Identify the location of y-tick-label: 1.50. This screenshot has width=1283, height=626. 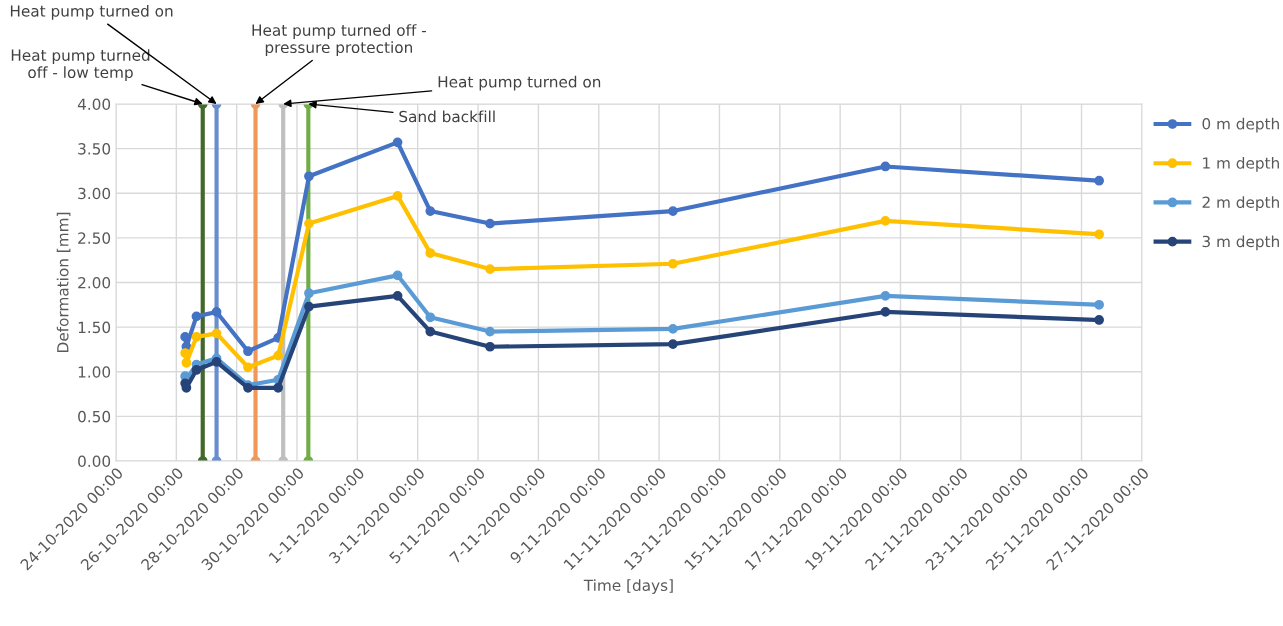
(94, 327).